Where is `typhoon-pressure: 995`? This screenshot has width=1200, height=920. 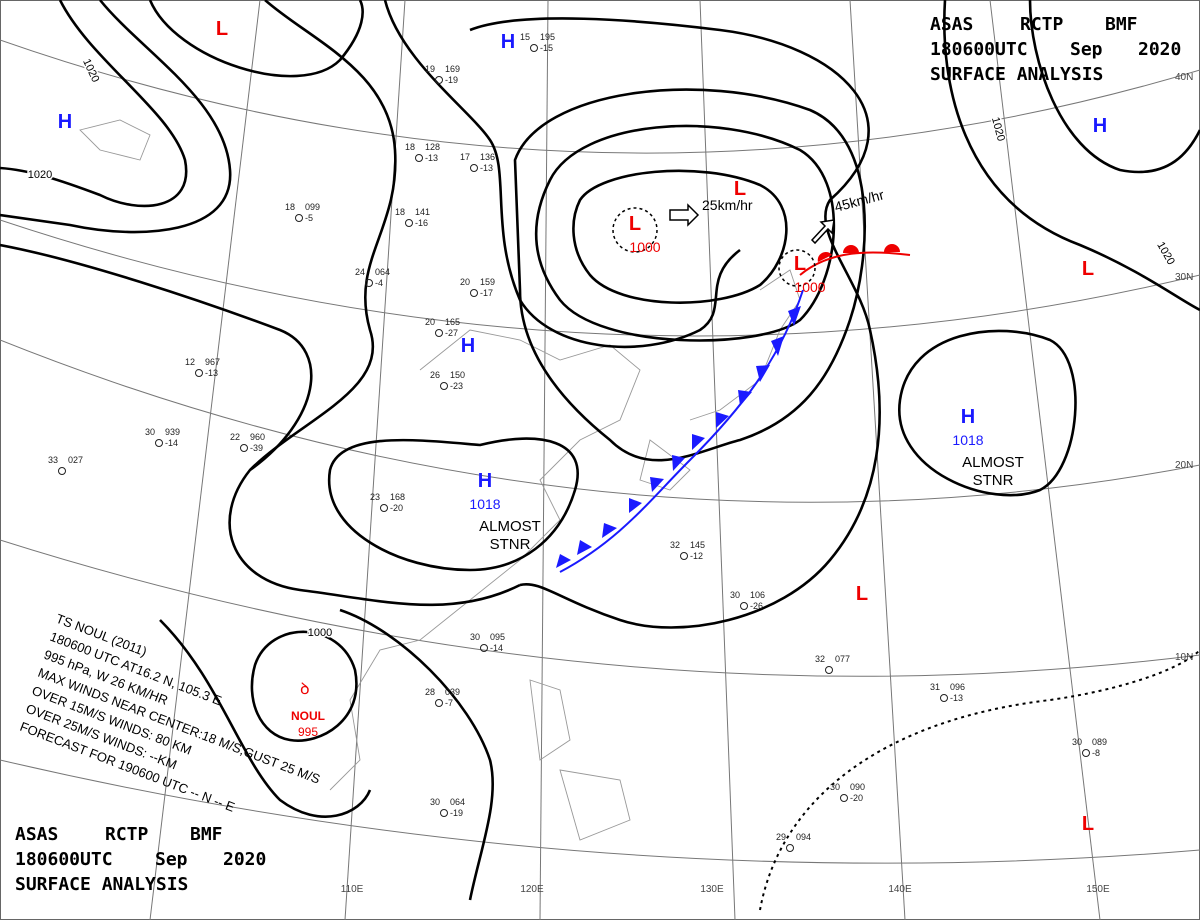
typhoon-pressure: 995 is located at coordinates (308, 732).